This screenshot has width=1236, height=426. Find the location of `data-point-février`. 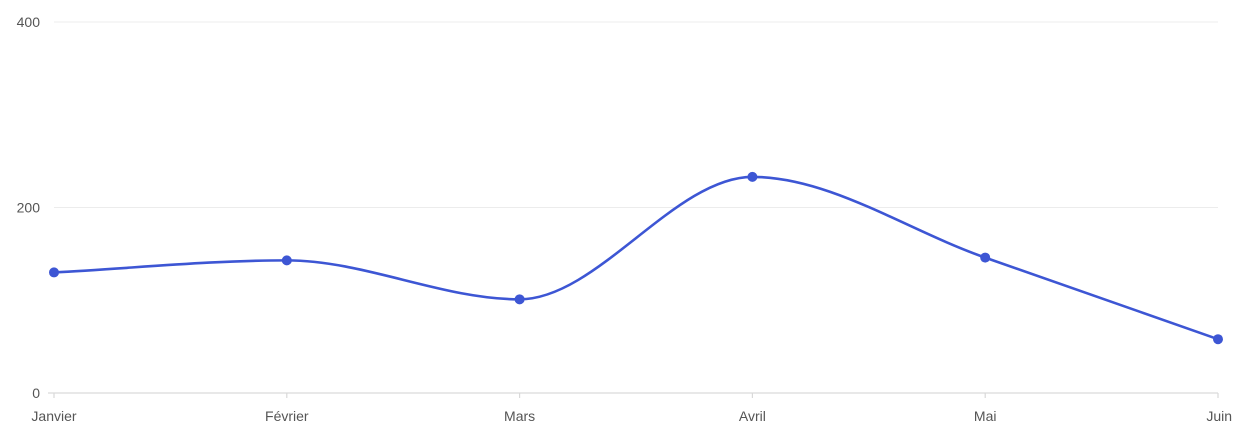

data-point-février is located at coordinates (286, 260).